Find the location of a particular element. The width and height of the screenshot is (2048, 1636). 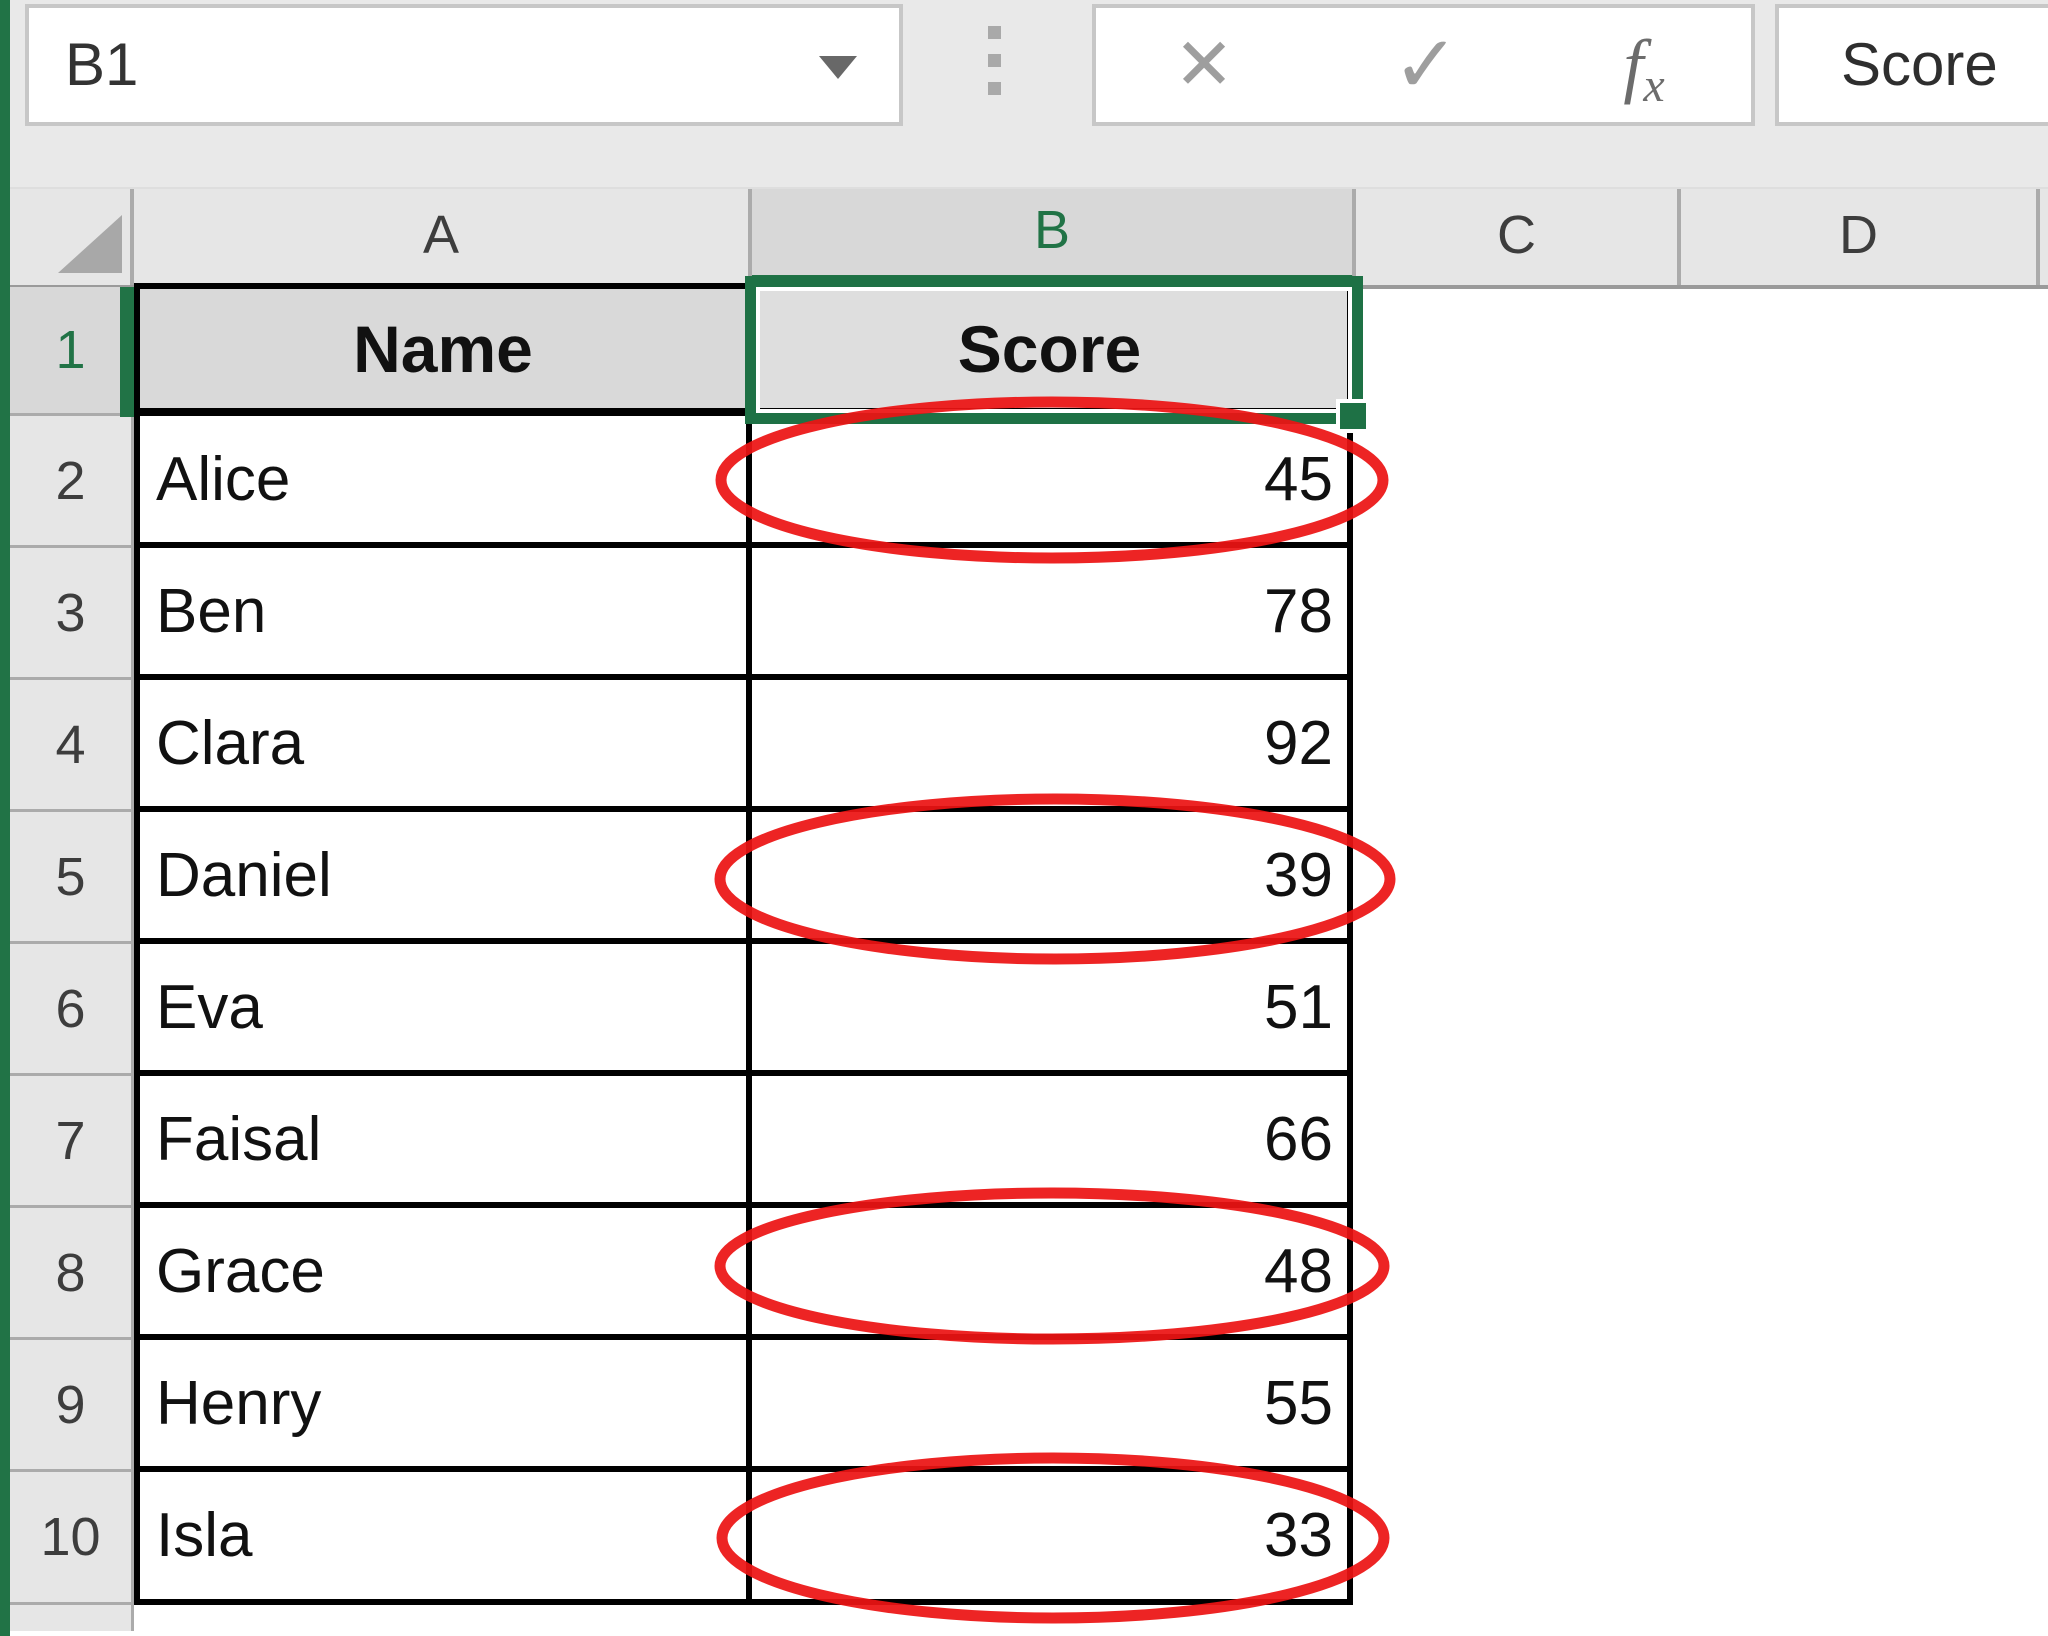

column-header-row: A B C D is located at coordinates (1029, 238).